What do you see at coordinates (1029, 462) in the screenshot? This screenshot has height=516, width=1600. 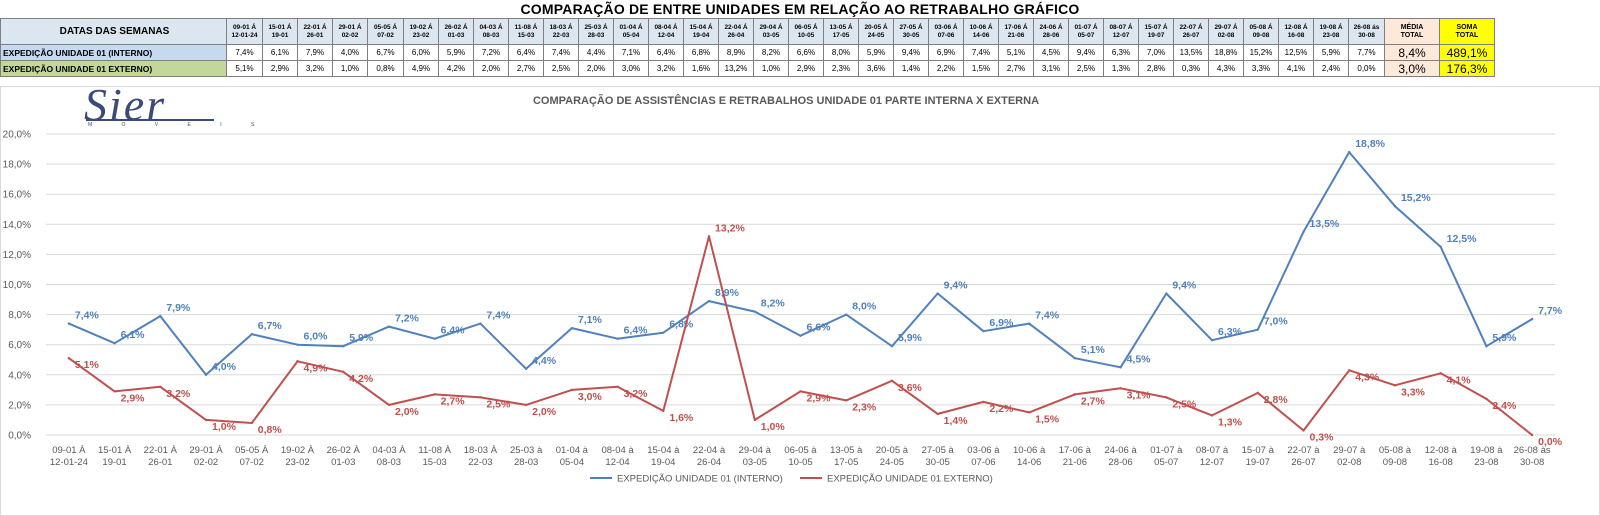 I see `x-tick-label: 14-06` at bounding box center [1029, 462].